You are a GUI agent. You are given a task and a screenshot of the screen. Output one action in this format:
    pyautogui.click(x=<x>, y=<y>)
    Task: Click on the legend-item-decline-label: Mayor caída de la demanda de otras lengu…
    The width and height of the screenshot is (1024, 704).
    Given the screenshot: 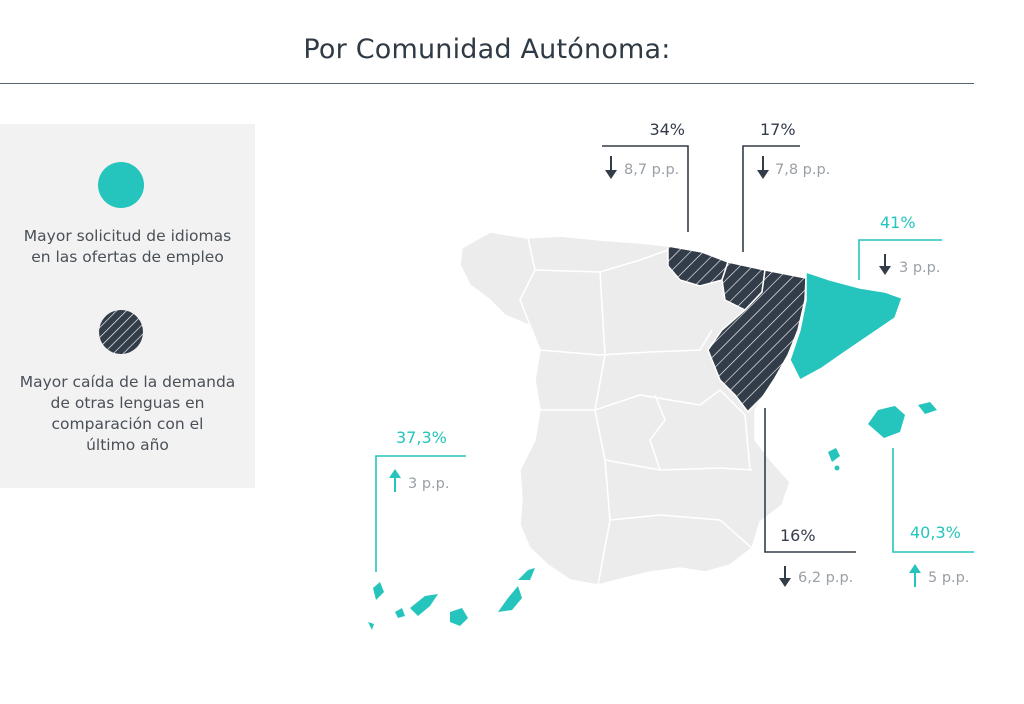 What is the action you would take?
    pyautogui.click(x=127, y=414)
    